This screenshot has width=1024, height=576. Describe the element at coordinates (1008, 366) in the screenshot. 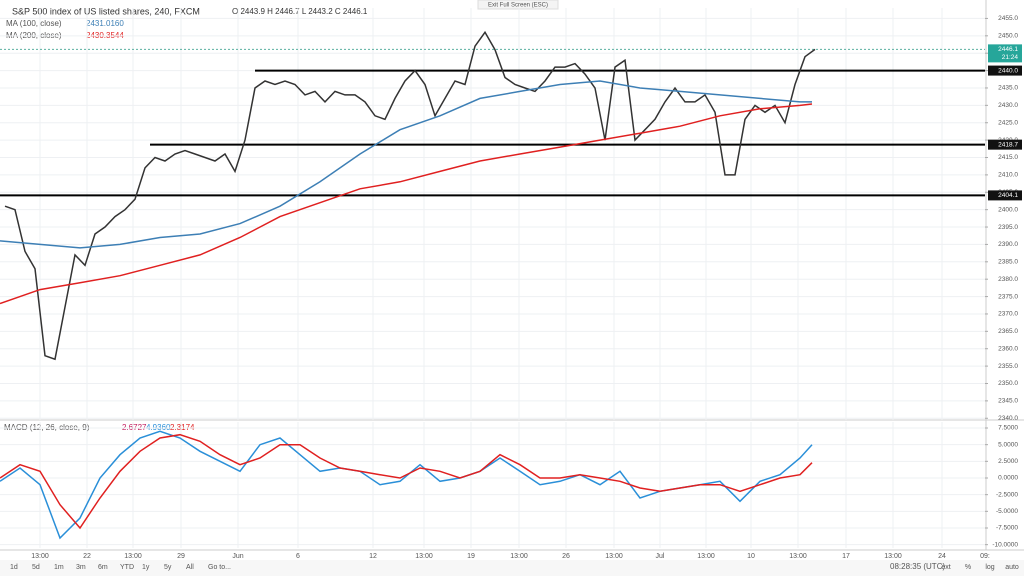

I see `y-tick-label: 2355.0` at that location.